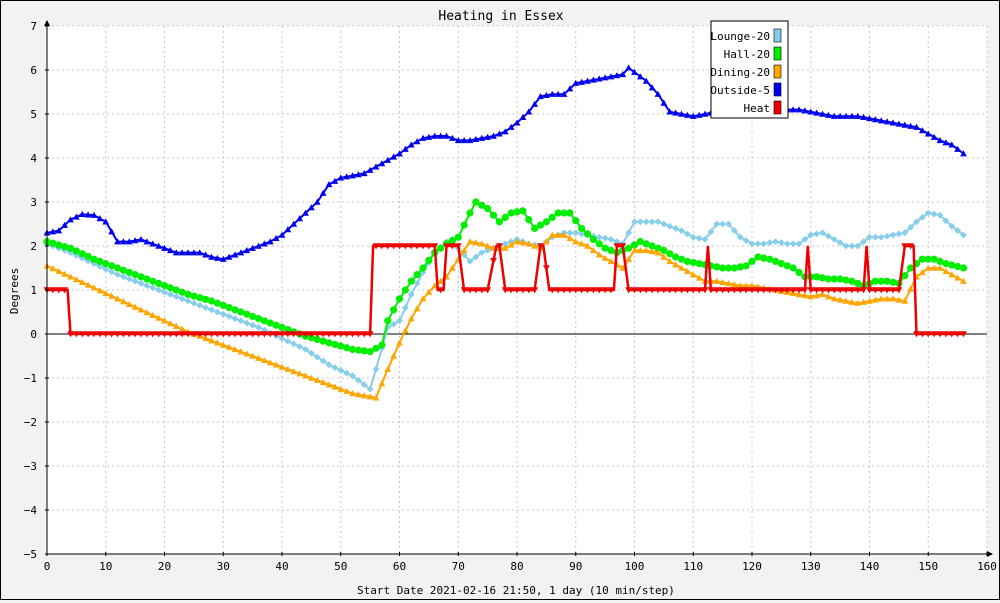  Describe the element at coordinates (740, 90) in the screenshot. I see `legend-label-outside-5: Outside-5` at that location.